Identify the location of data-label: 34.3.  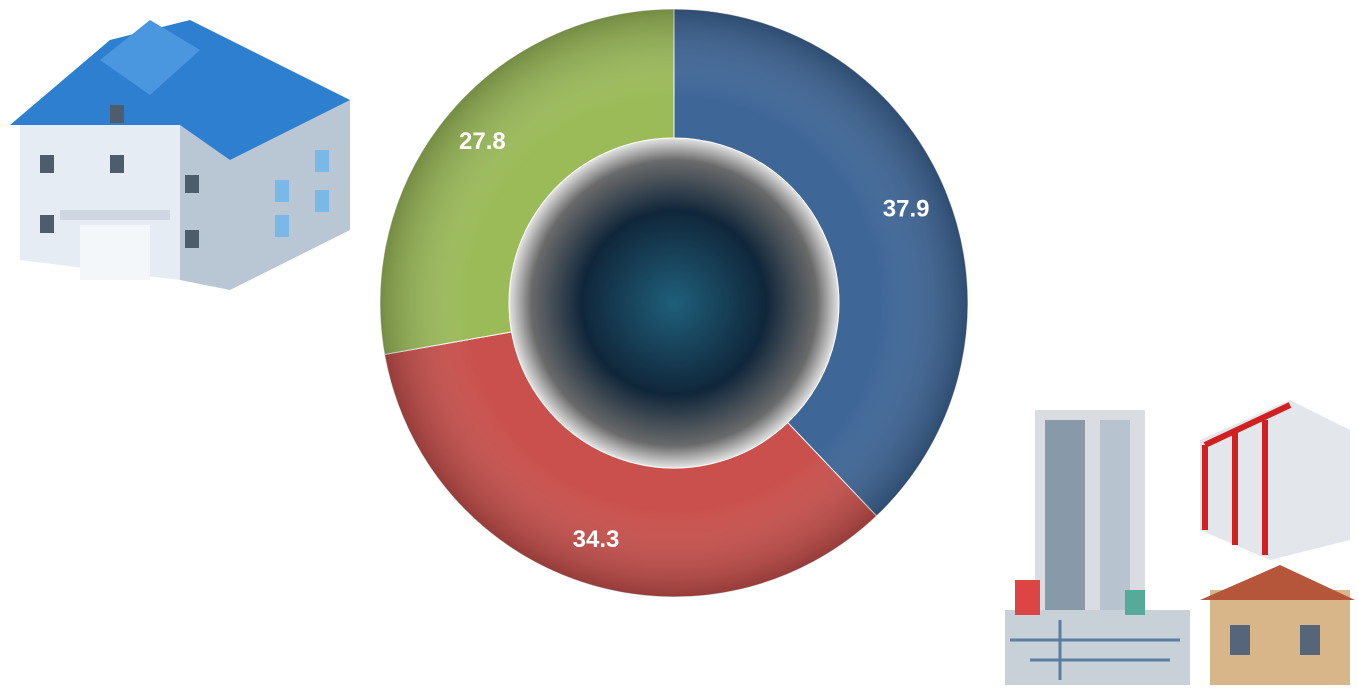
(596, 539).